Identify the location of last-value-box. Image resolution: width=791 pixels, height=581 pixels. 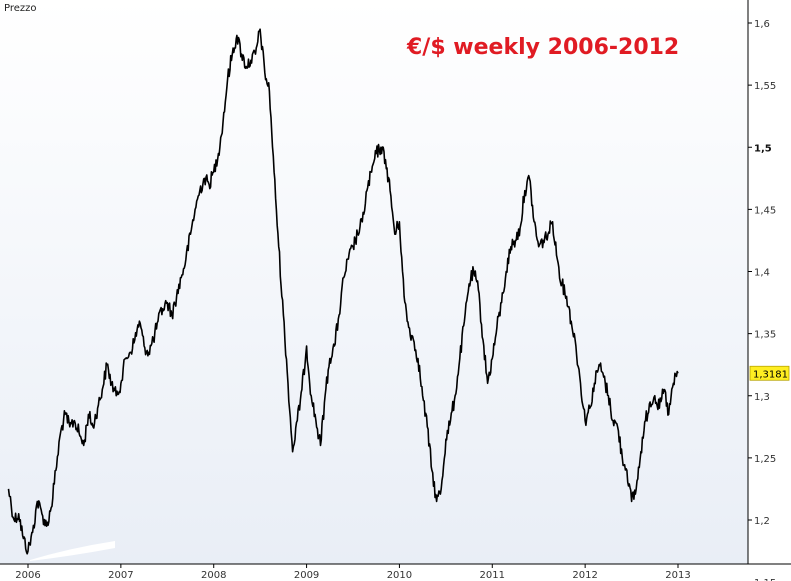
(769, 373).